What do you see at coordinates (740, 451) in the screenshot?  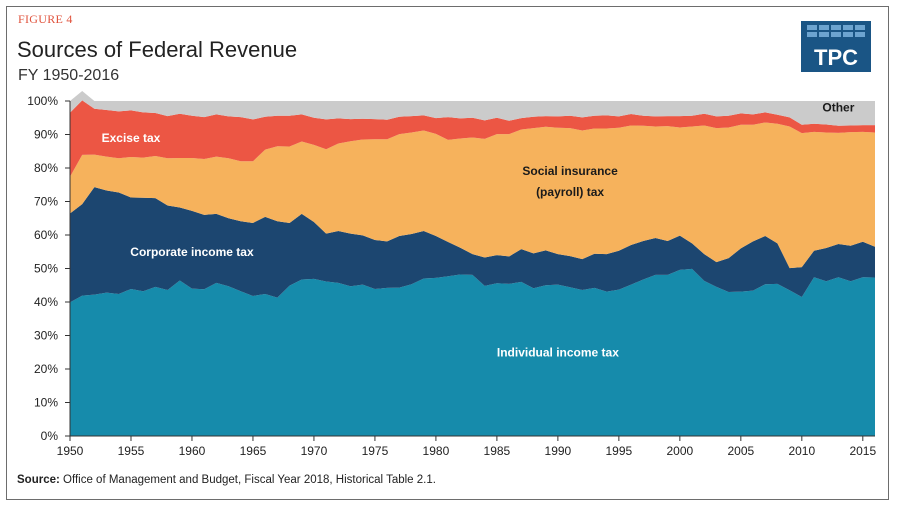 I see `x-tick-label: 2005` at bounding box center [740, 451].